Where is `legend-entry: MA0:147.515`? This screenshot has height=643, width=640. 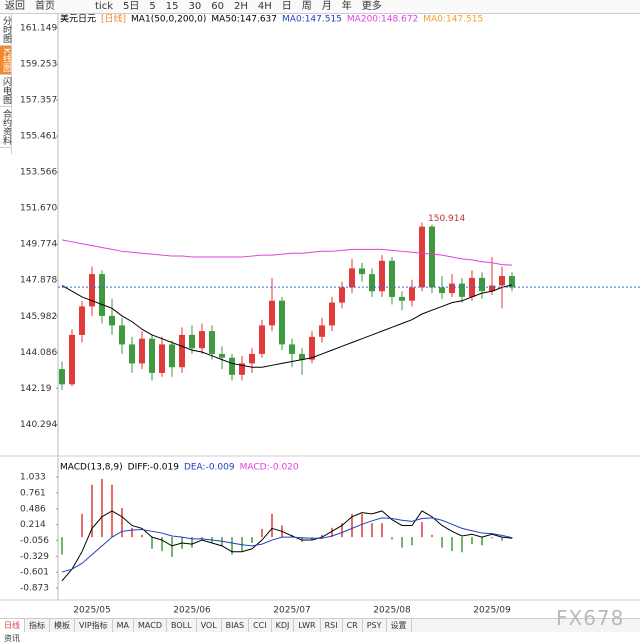 legend-entry: MA0:147.515 is located at coordinates (312, 20).